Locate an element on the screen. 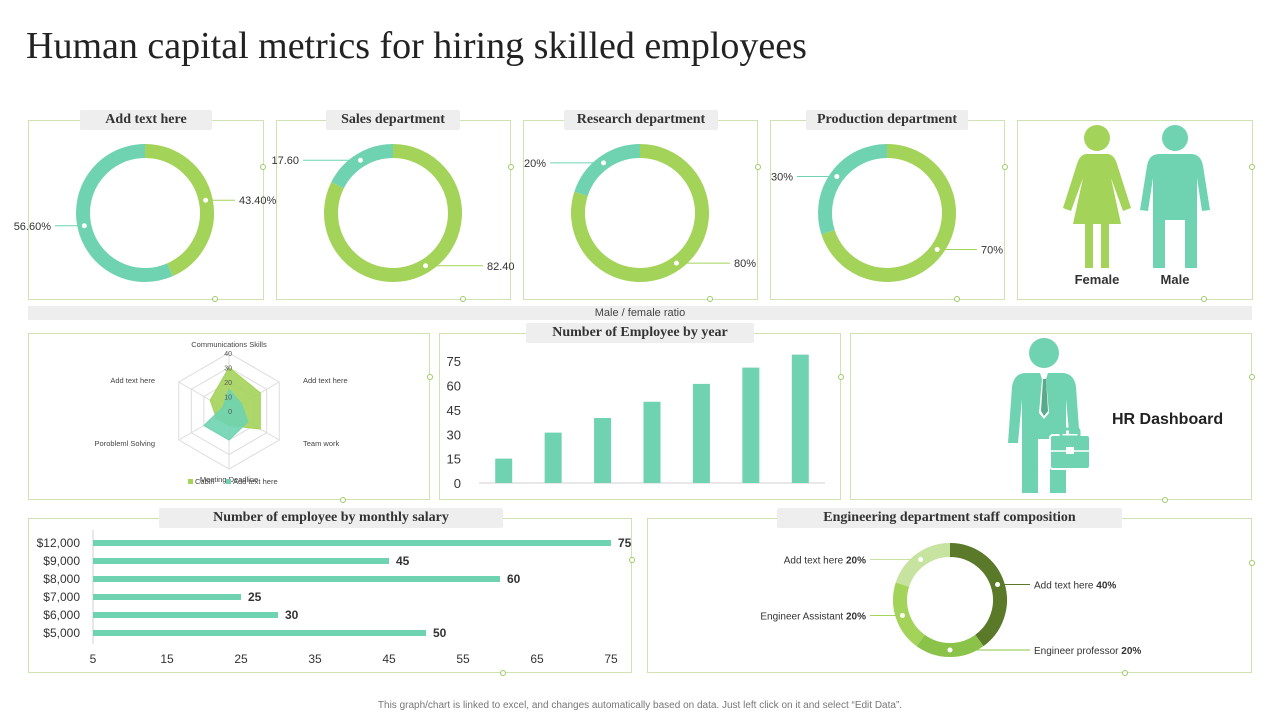 This screenshot has width=1280, height=720. slice-label: Add text here 40% is located at coordinates (1075, 586).